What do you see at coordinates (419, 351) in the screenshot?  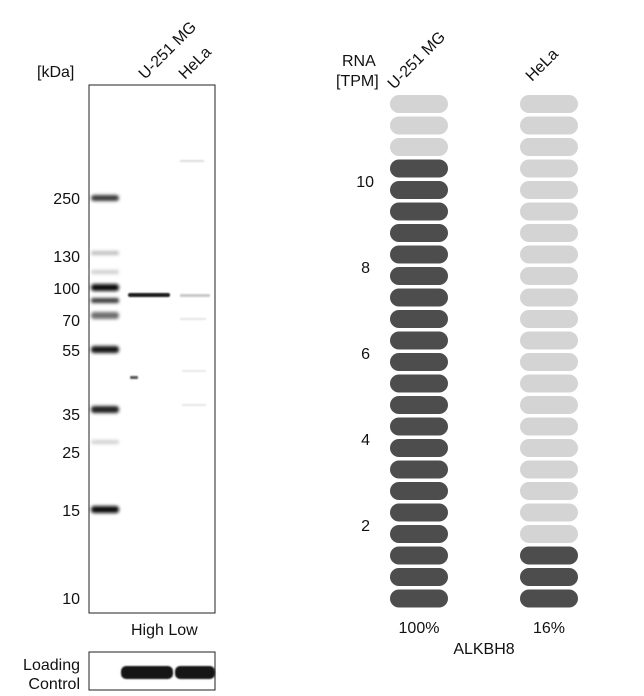 I see `rna-units-u251mg` at bounding box center [419, 351].